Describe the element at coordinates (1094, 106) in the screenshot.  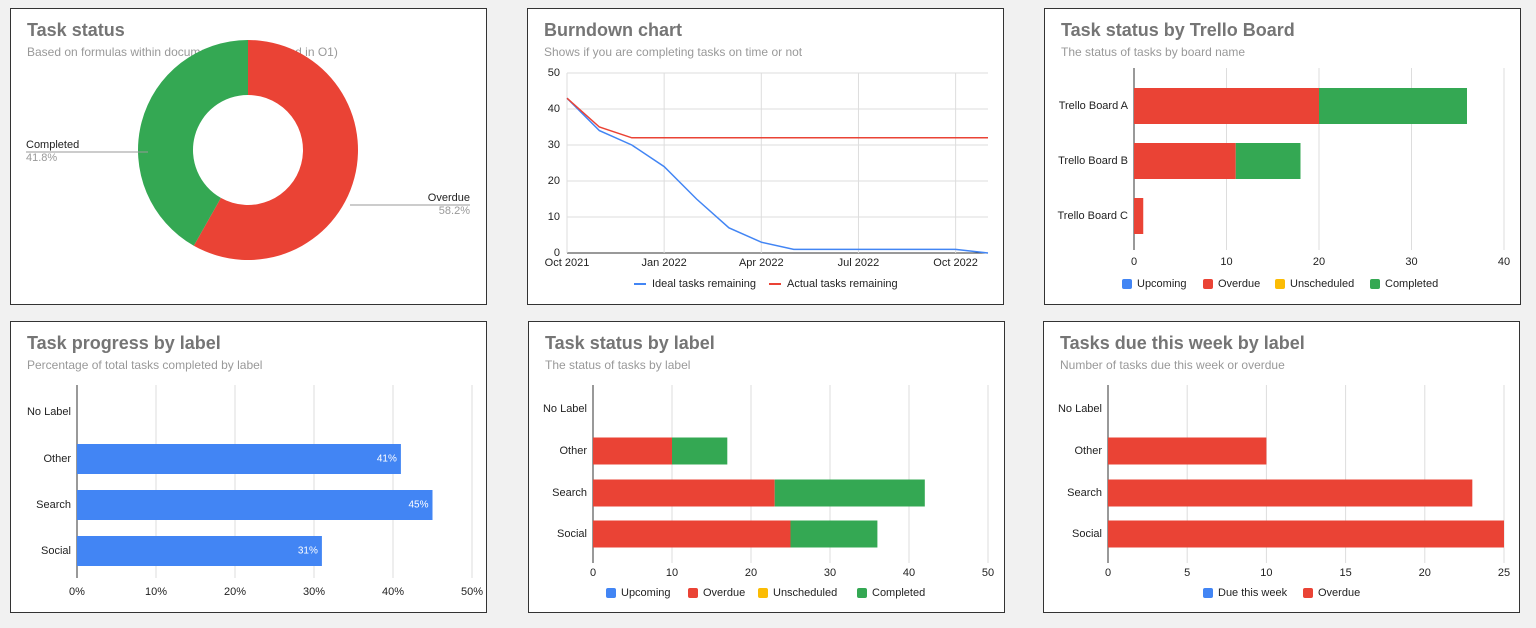
I see `y-tick-label: Trello Board A` at that location.